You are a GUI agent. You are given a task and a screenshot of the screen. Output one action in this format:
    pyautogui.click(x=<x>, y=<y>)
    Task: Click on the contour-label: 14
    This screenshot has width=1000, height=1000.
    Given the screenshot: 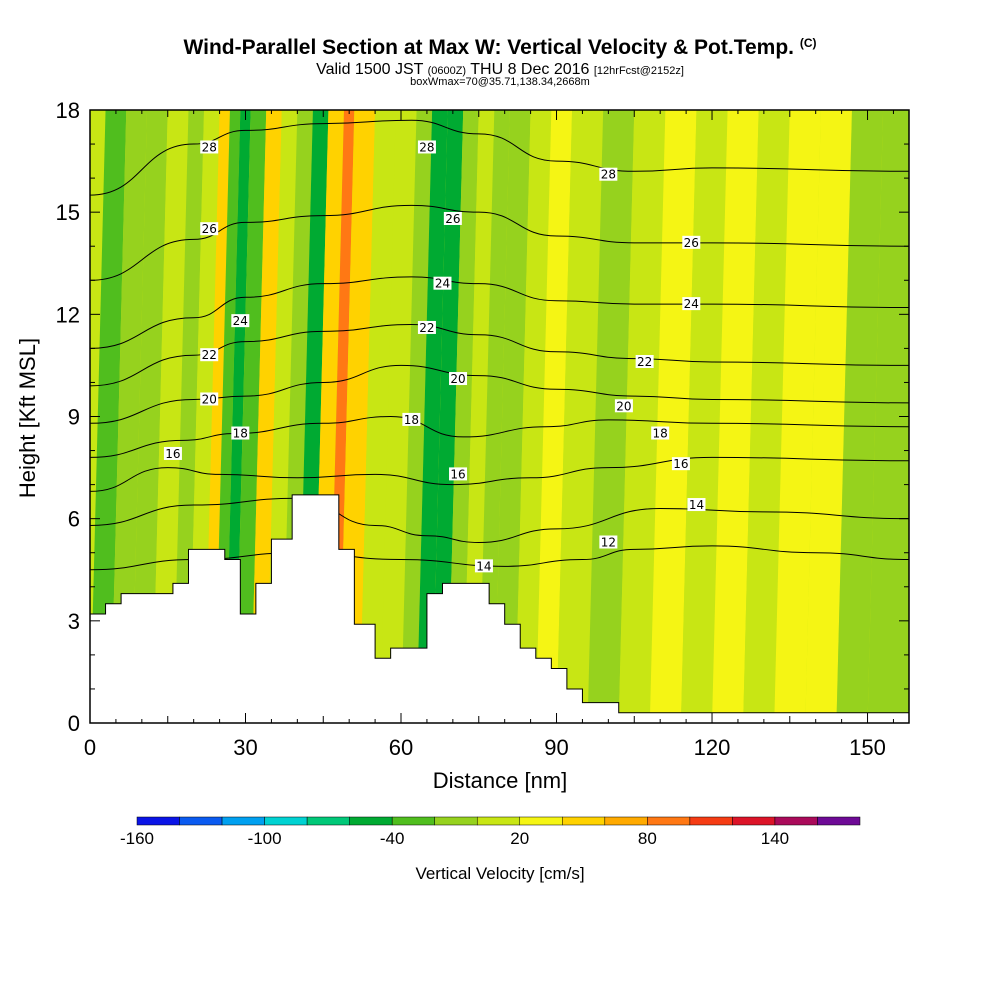 What is the action you would take?
    pyautogui.click(x=696, y=505)
    